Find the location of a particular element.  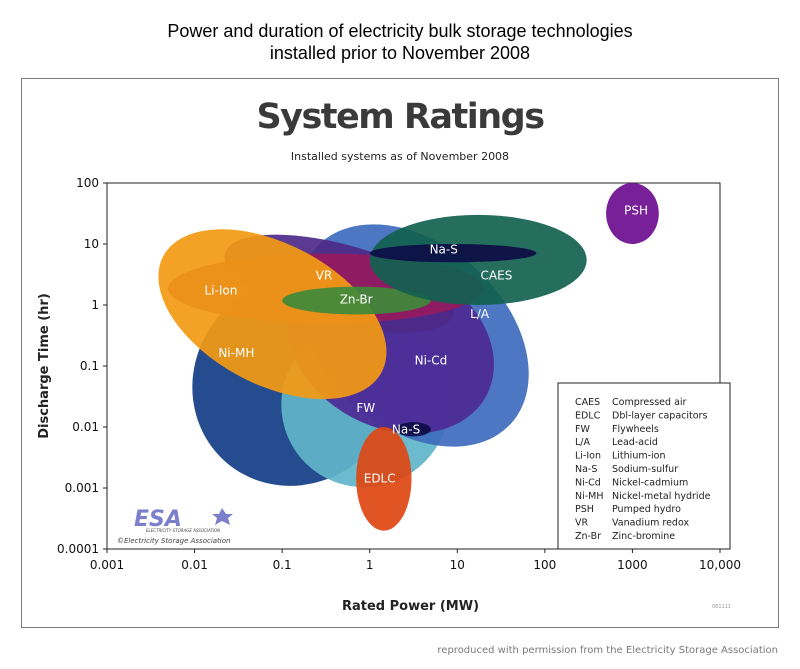

region-zn-br is located at coordinates (356, 300).